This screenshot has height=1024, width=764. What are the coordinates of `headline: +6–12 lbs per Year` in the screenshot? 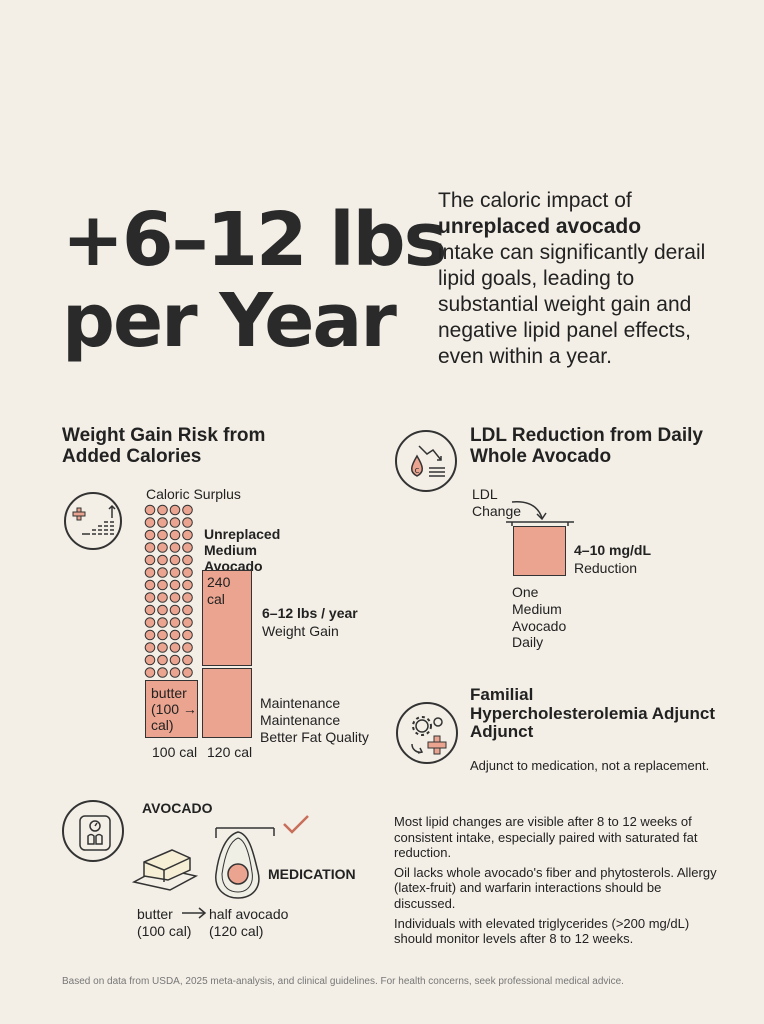 It's located at (255, 282).